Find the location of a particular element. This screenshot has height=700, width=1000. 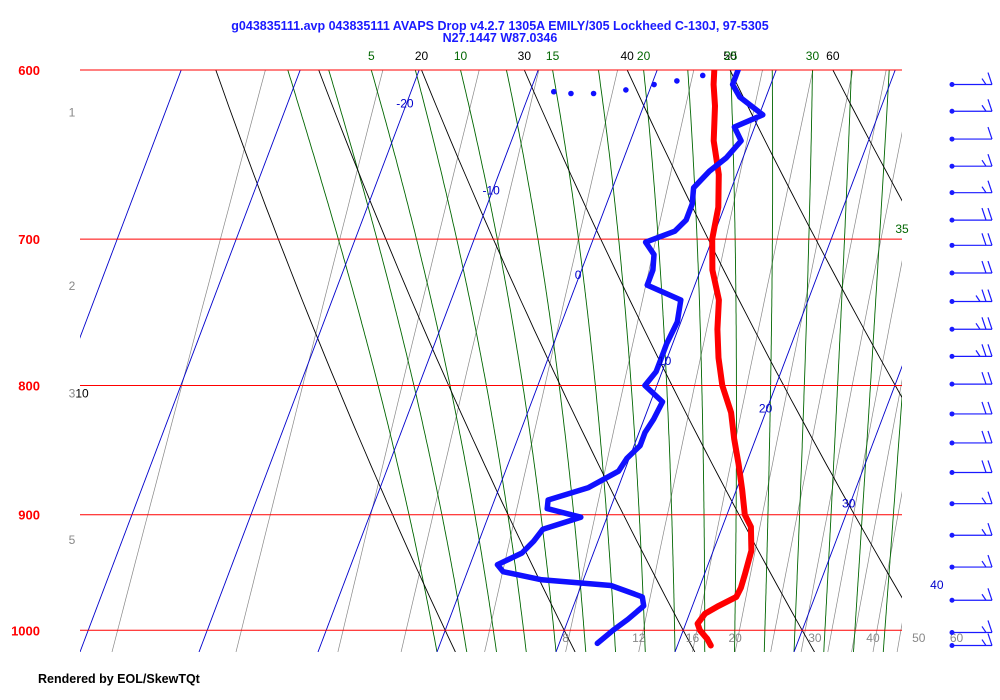

moist-adiabat-label: 20 is located at coordinates (644, 56).